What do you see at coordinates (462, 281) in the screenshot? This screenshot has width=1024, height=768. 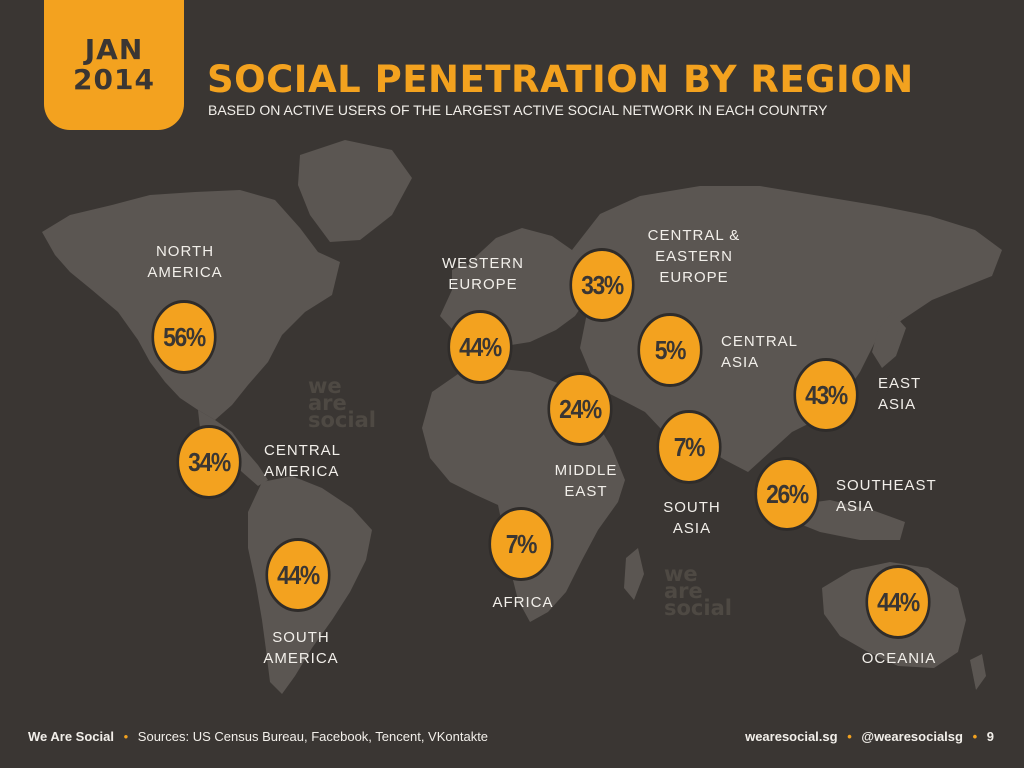 I see `map-uk` at bounding box center [462, 281].